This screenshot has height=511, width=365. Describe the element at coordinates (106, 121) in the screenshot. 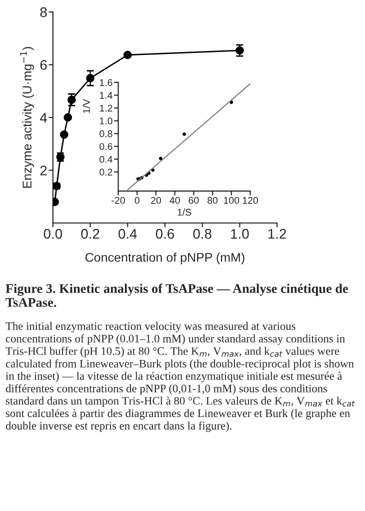

I see `y-tick-label: 1.0` at that location.